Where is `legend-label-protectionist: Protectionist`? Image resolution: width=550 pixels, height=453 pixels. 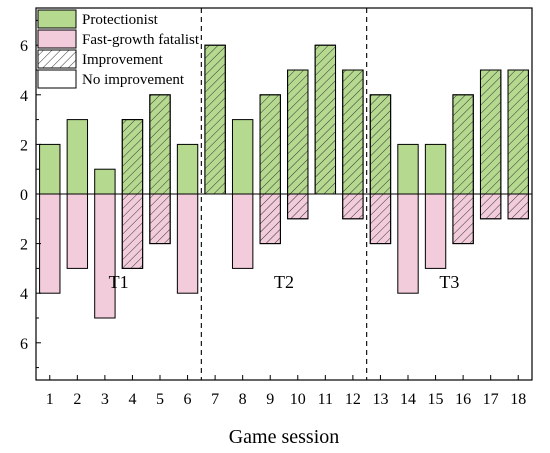 legend-label-protectionist: Protectionist is located at coordinates (120, 20).